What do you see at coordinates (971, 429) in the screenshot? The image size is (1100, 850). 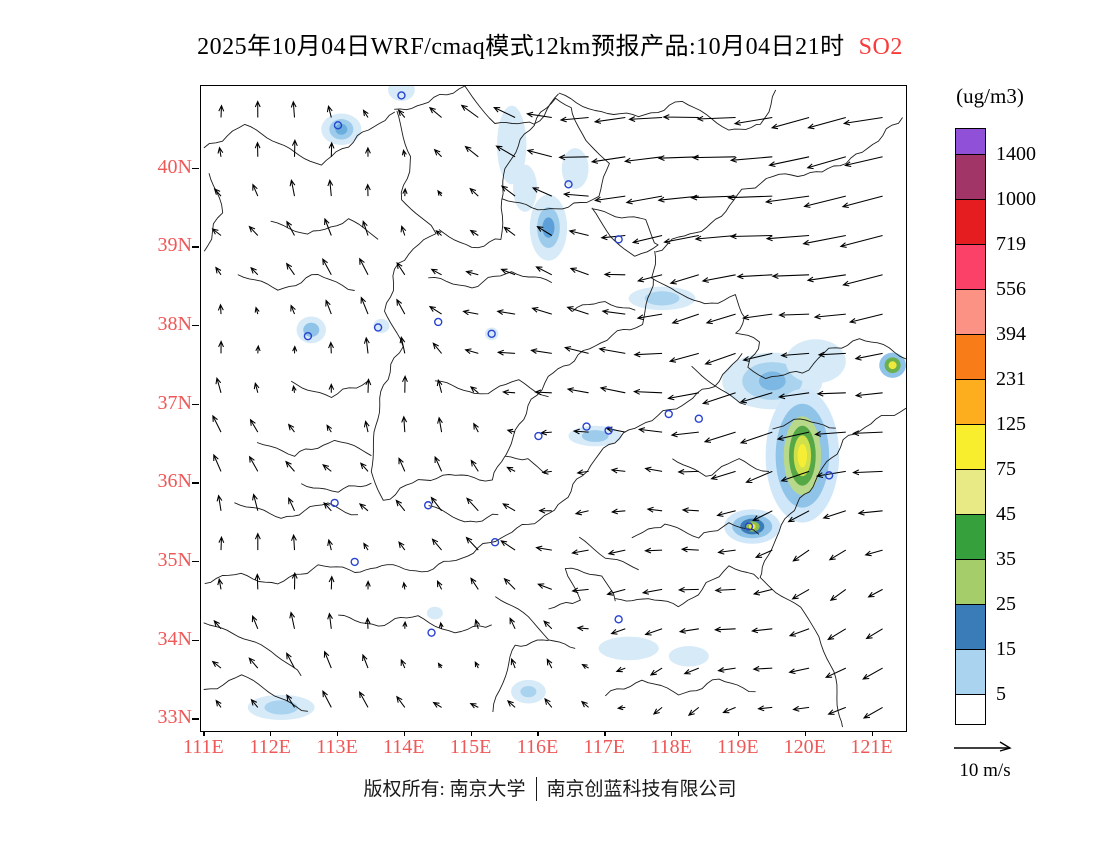 I see `colorbar` at bounding box center [971, 429].